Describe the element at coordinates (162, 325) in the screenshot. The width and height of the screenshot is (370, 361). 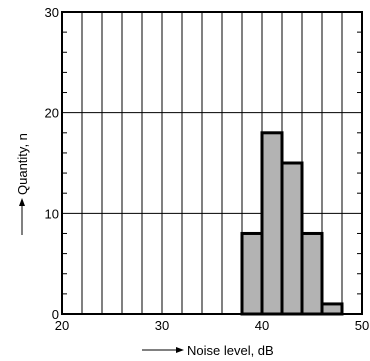
I see `x-tick-label: 30` at that location.